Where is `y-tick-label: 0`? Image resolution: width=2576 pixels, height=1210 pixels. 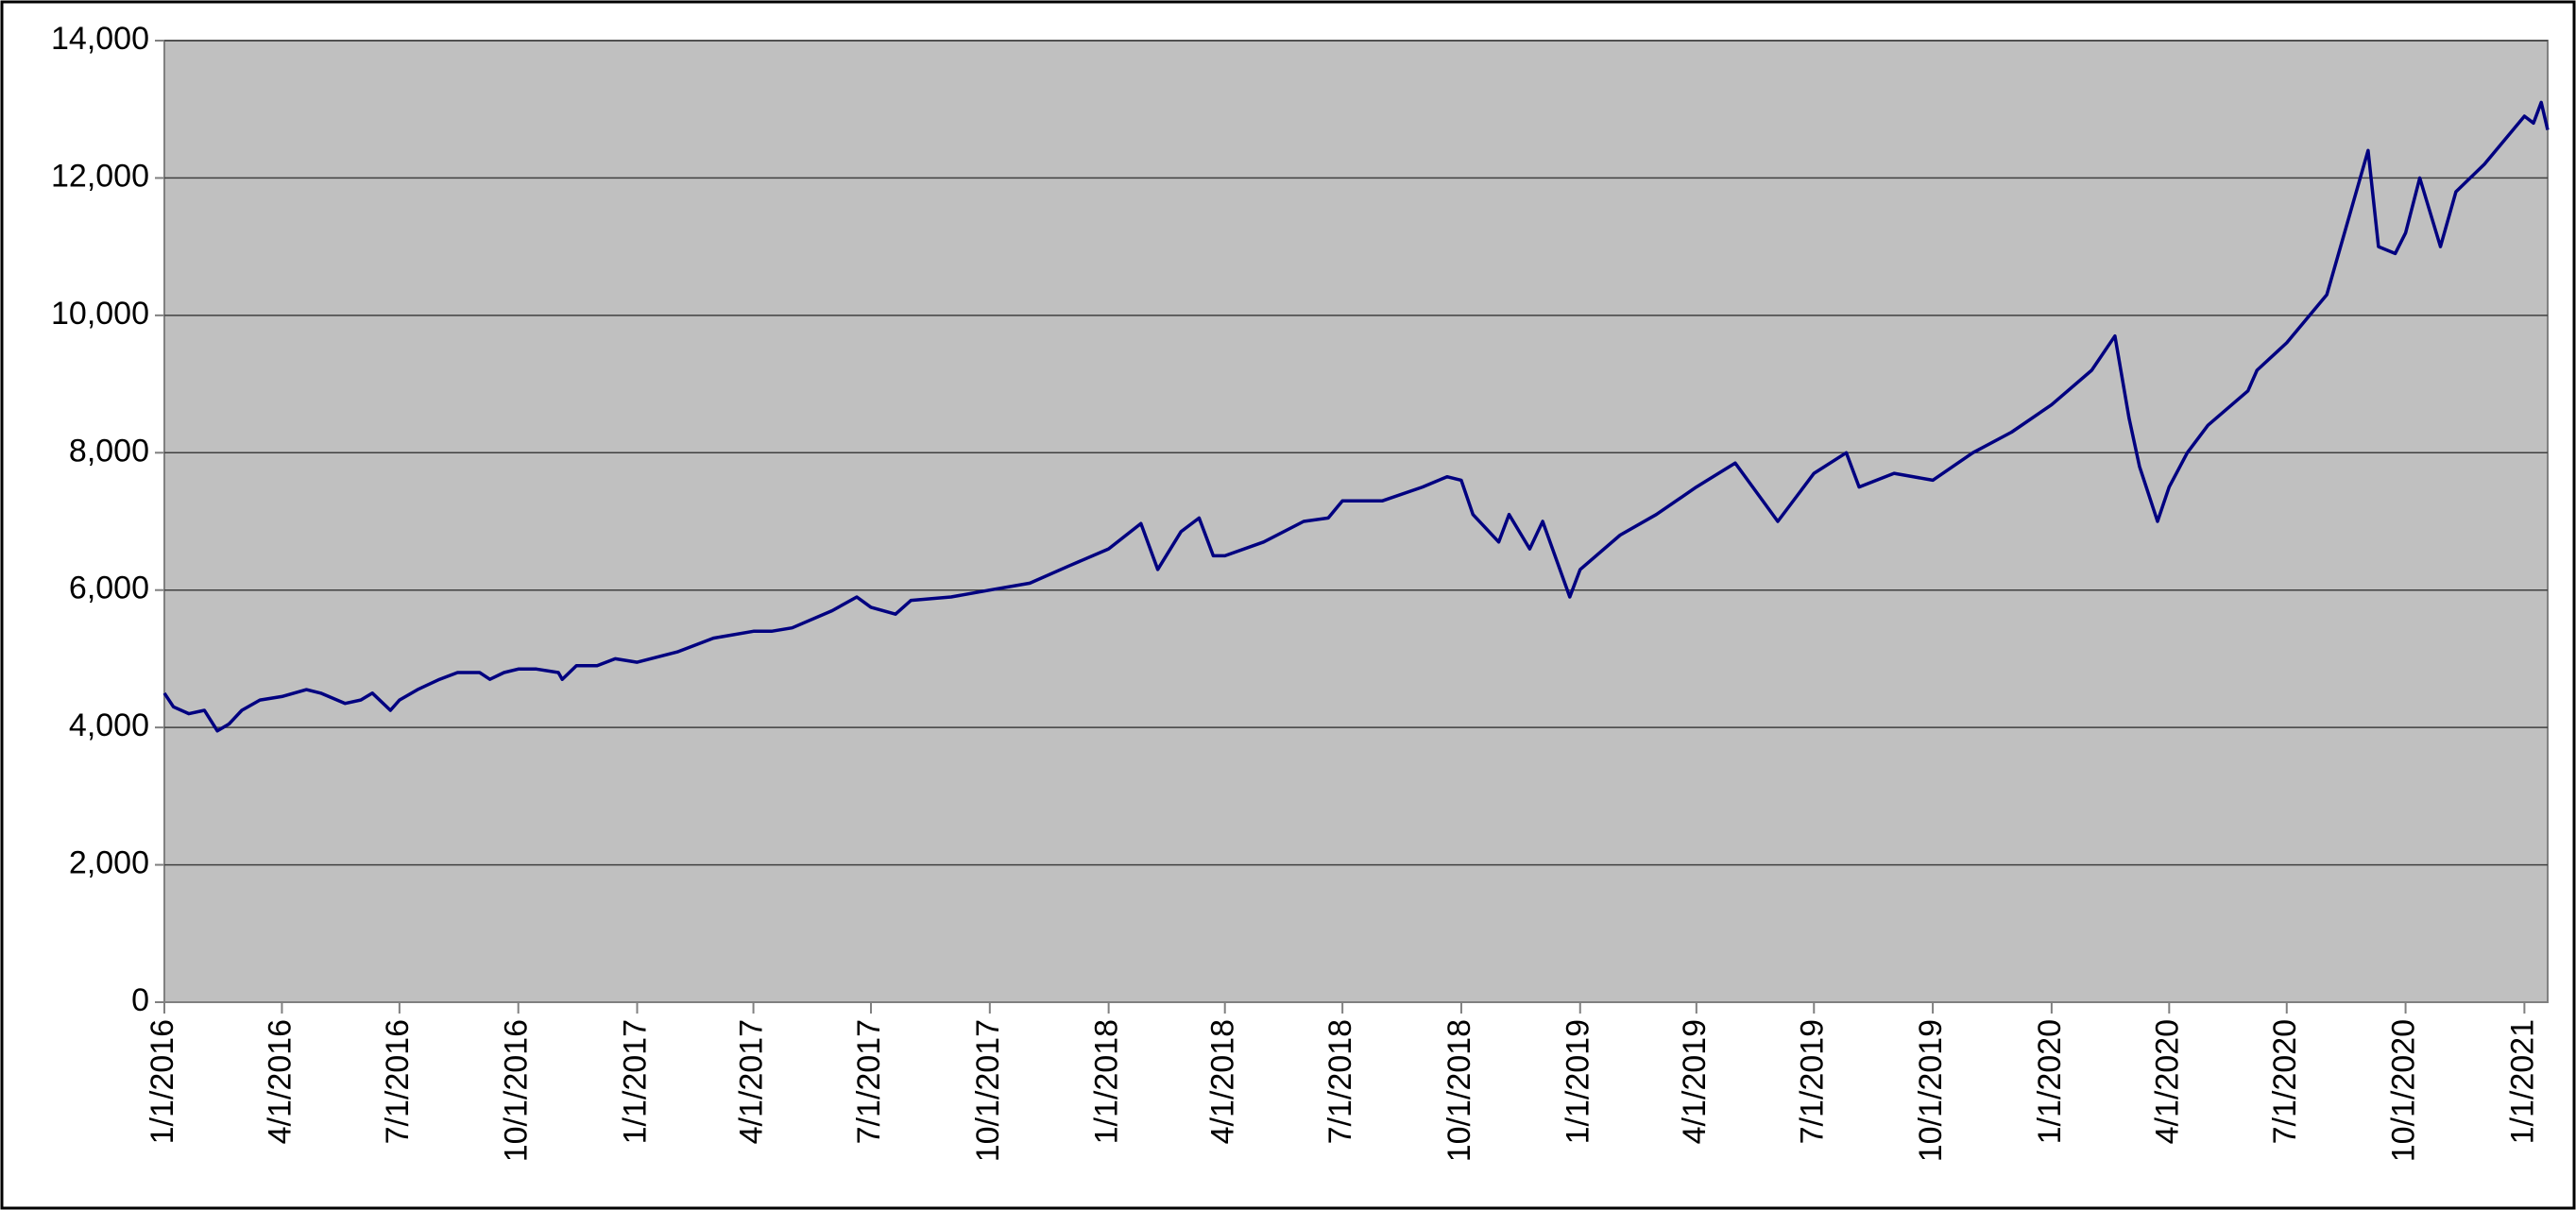 y-tick-label: 0 is located at coordinates (140, 1000).